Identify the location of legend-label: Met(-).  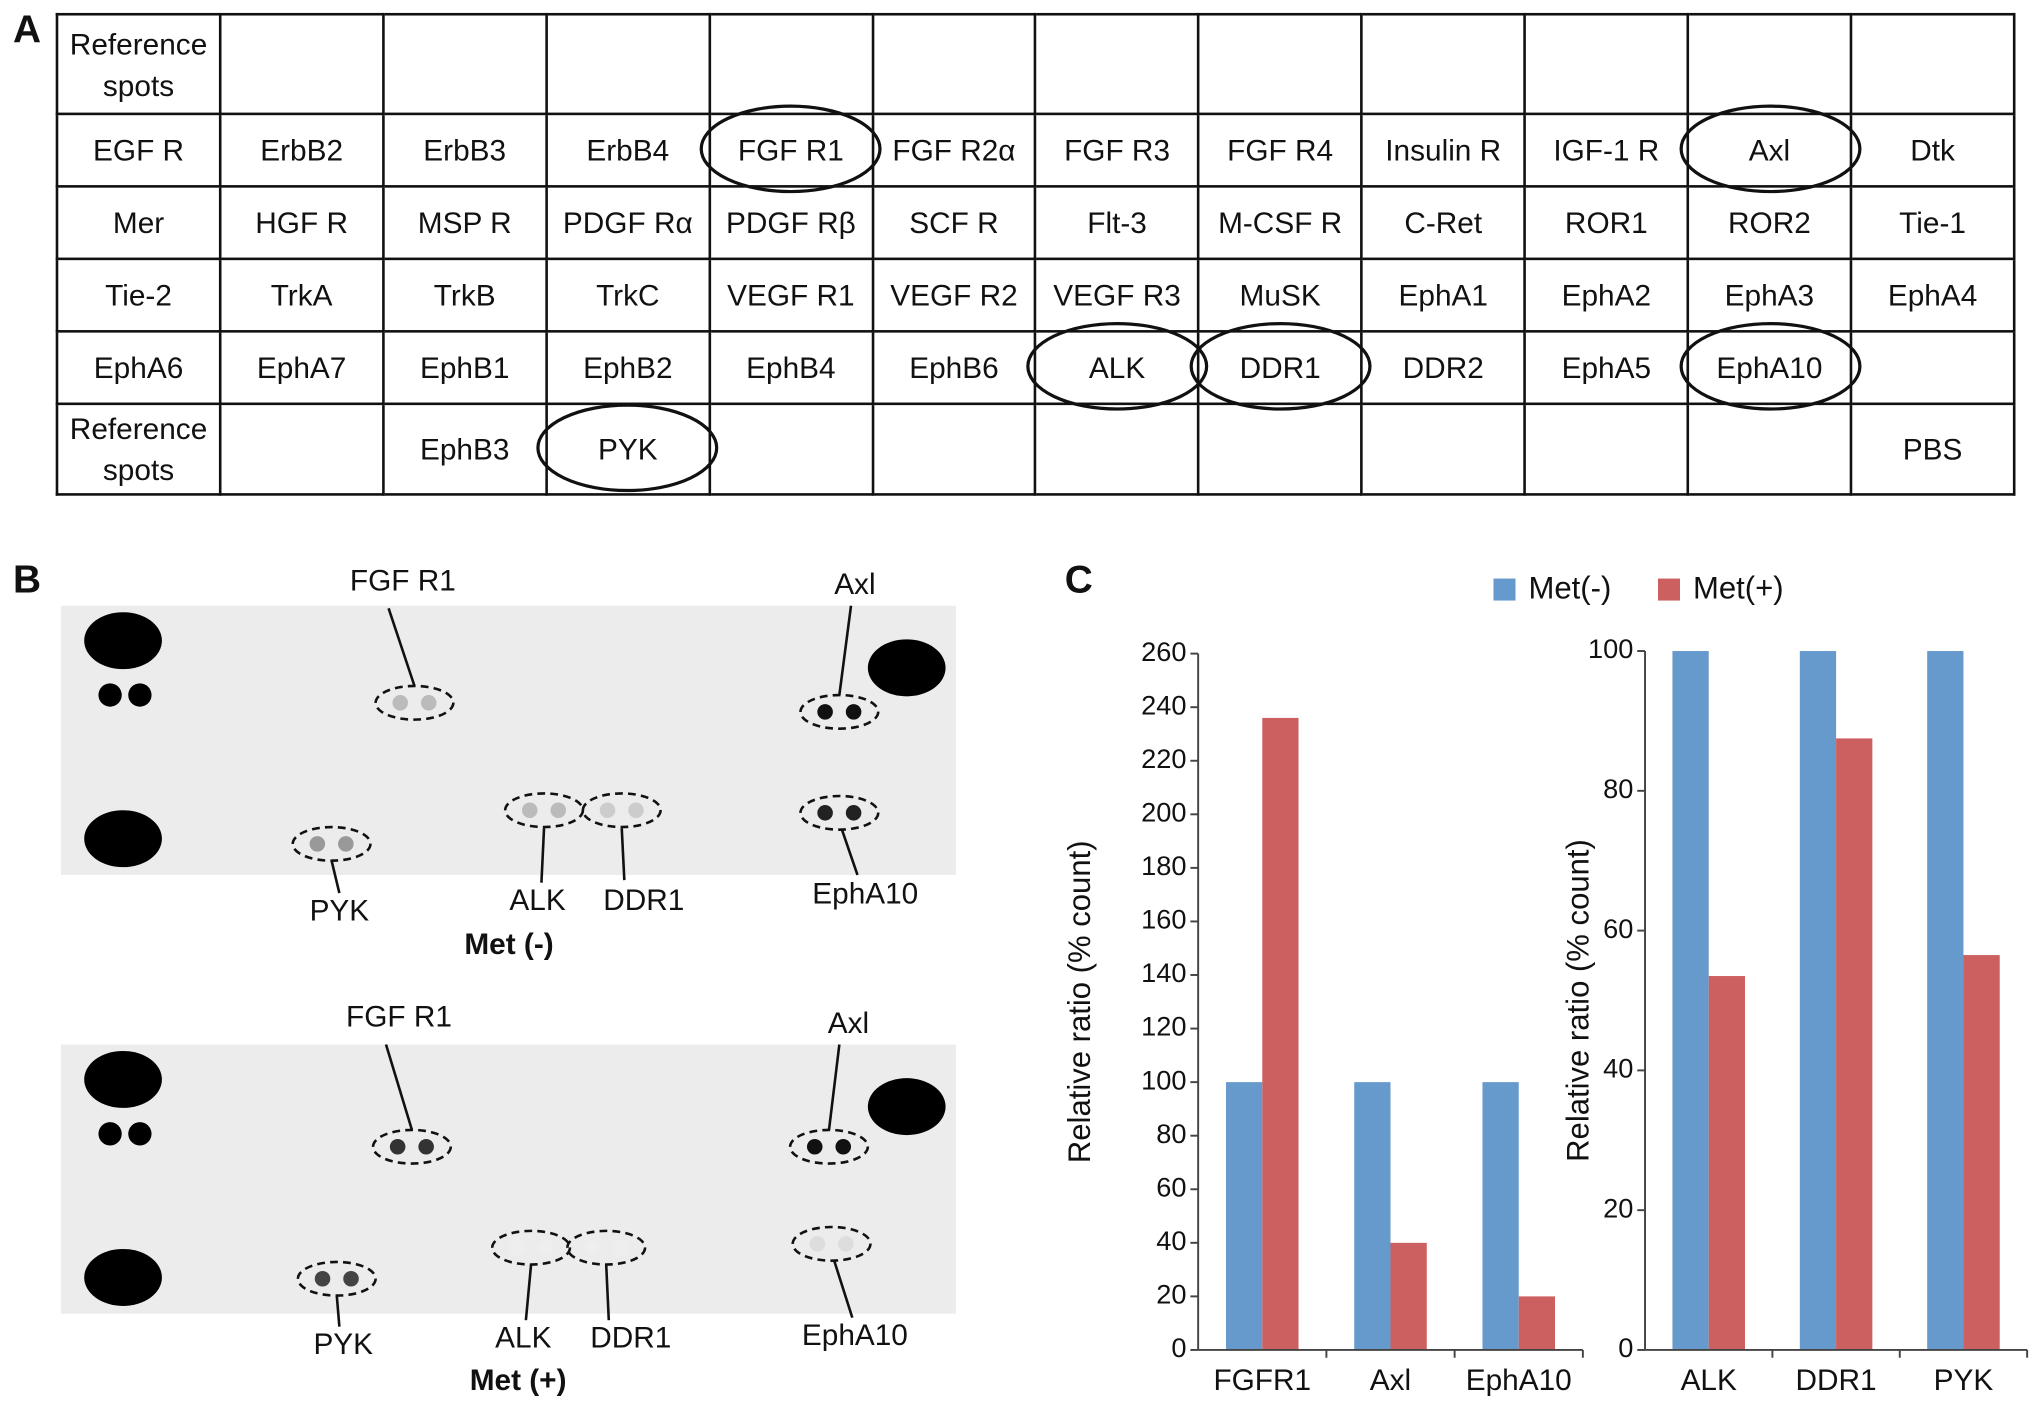
(1569, 587).